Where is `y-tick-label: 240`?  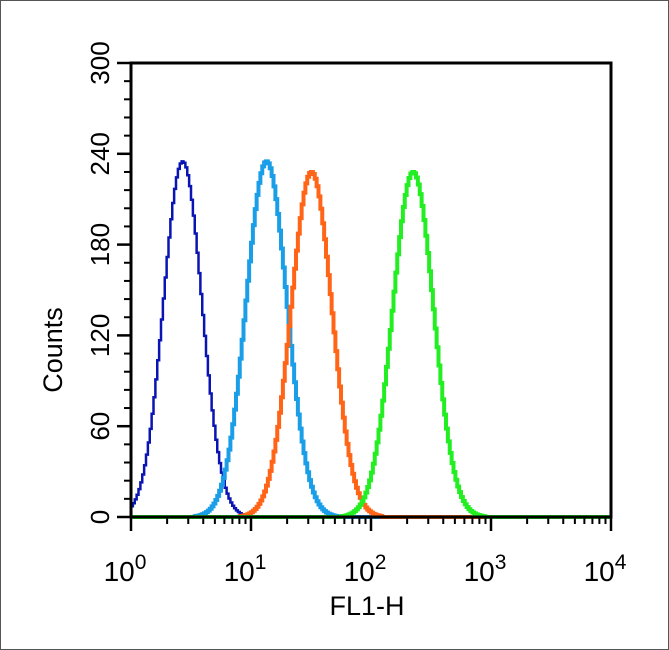 y-tick-label: 240 is located at coordinates (100, 153).